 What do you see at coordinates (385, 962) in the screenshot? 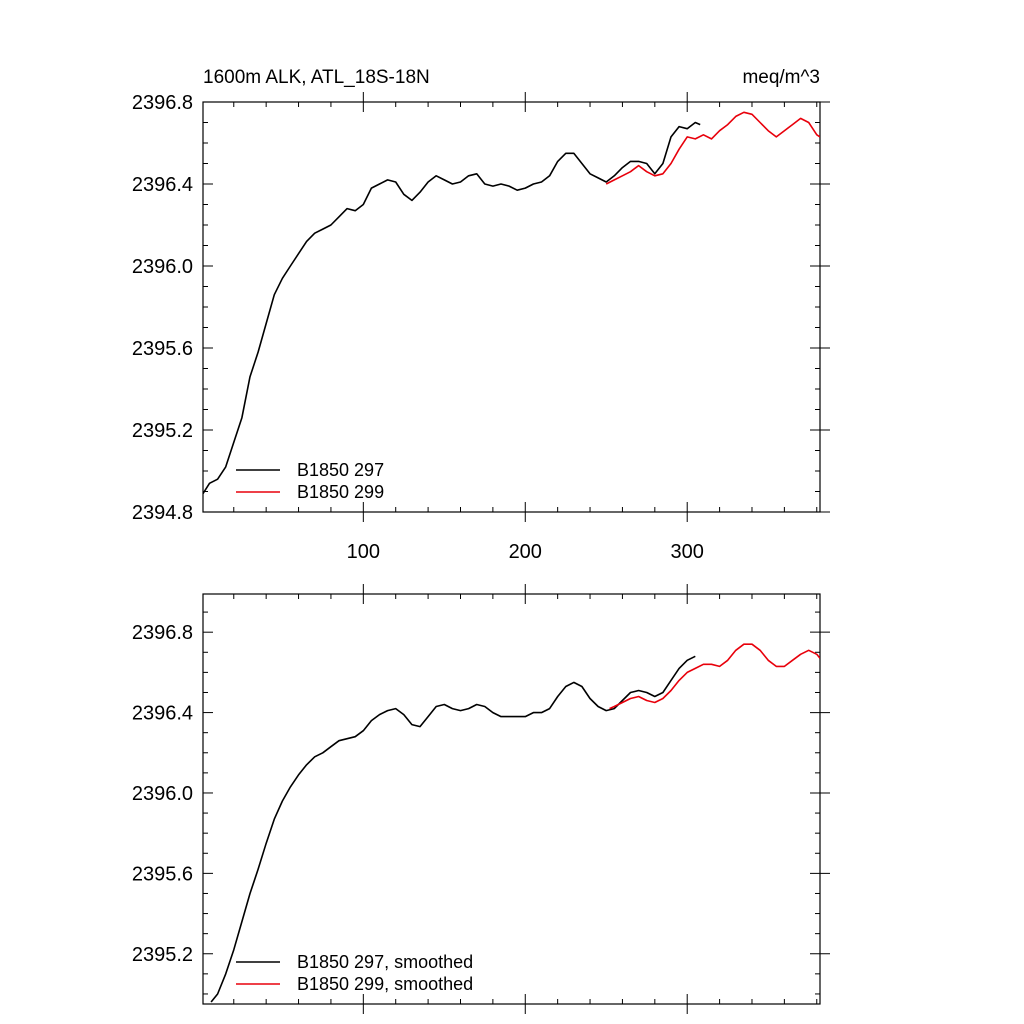
I see `legend-label: B1850 297, smoothed` at bounding box center [385, 962].